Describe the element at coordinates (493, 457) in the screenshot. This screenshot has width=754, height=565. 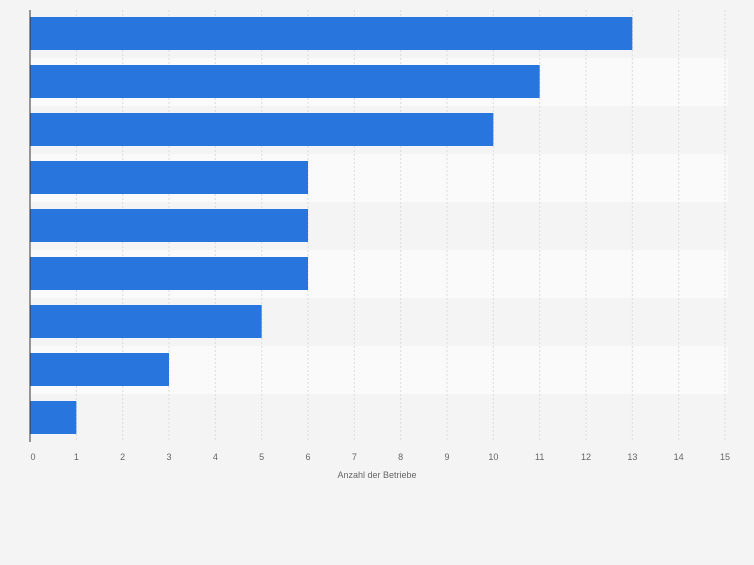
I see `x-tick-label: 10` at that location.